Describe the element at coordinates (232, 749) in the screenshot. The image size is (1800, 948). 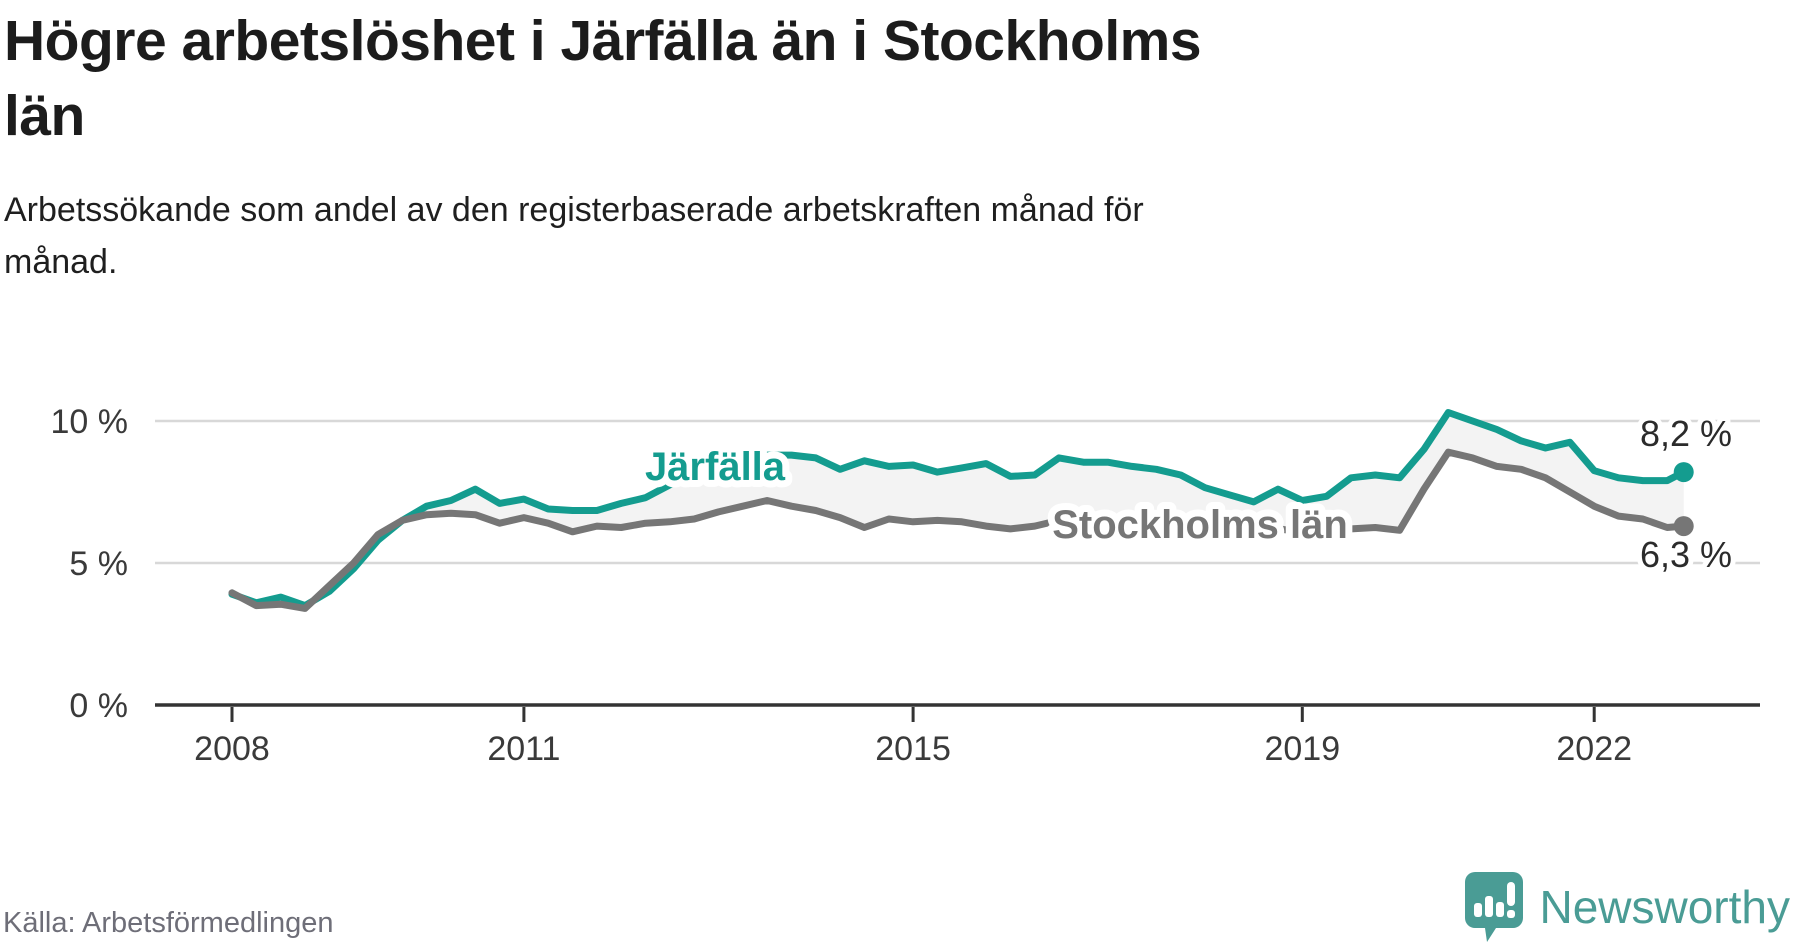
I see `x-axis-label: 2008` at that location.